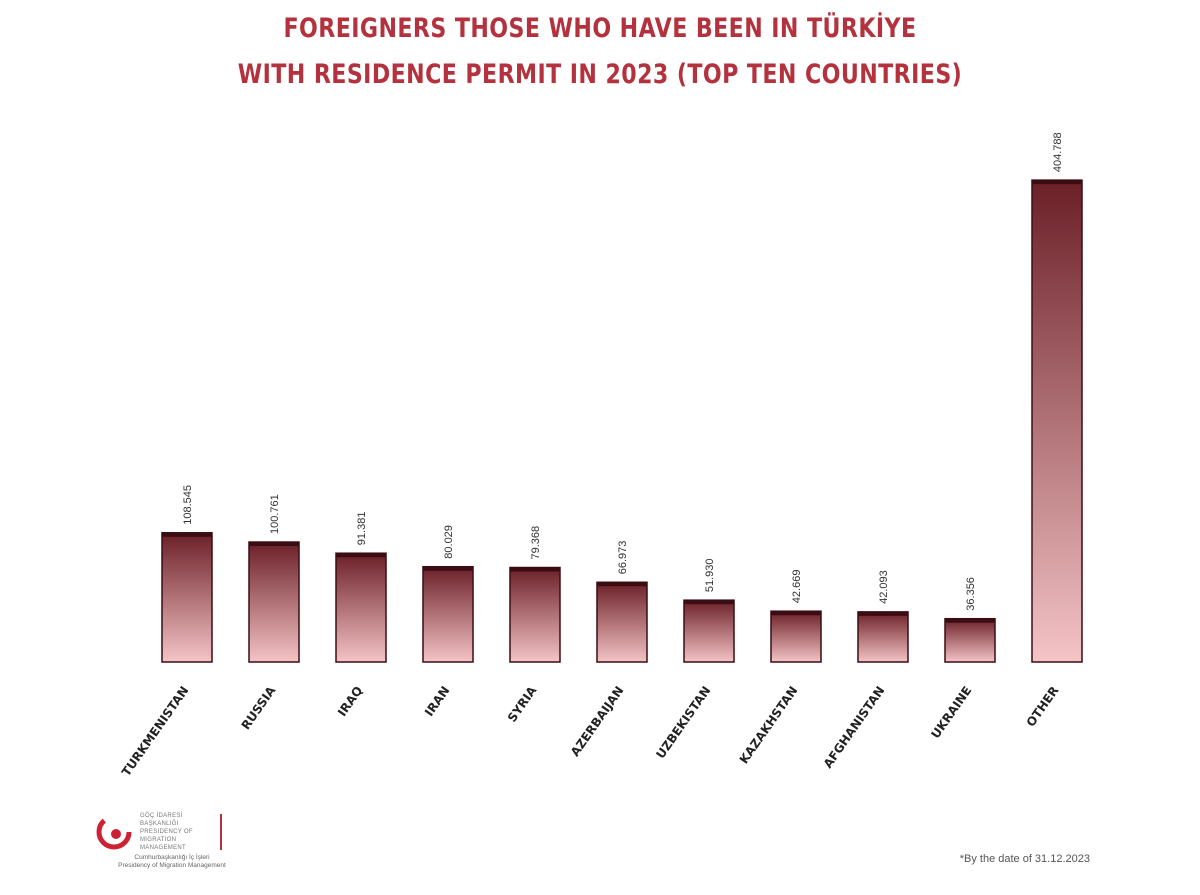 The width and height of the screenshot is (1200, 895). I want to click on logo-text-line: MANAGEMENT, so click(163, 848).